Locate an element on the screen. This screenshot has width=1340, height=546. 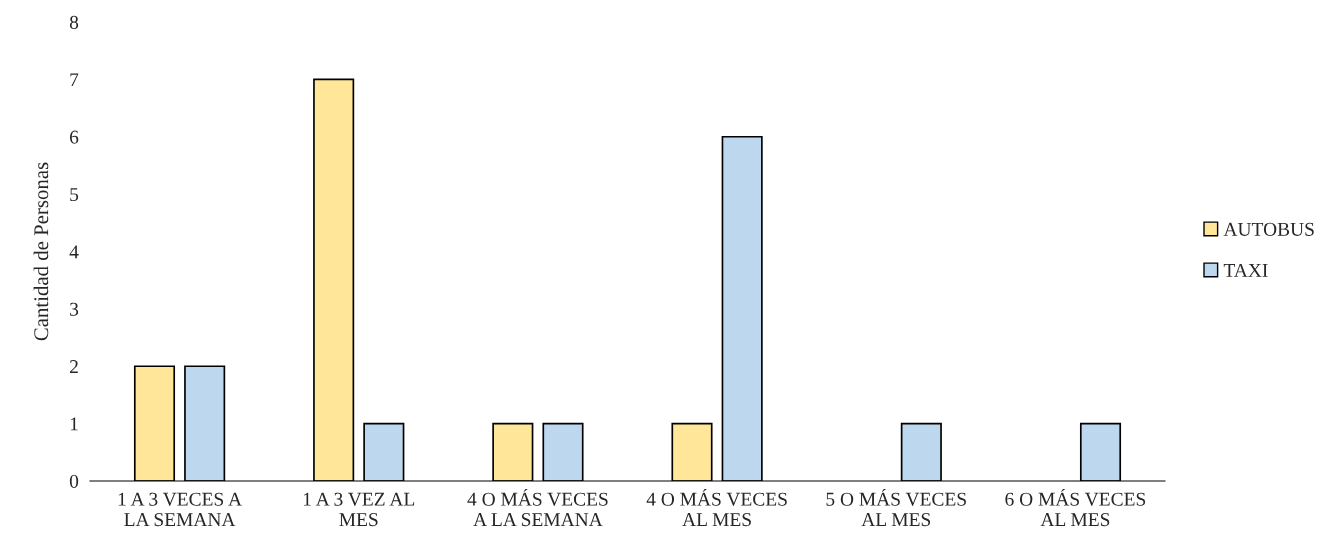
legend-label: TAXI is located at coordinates (1245, 270).